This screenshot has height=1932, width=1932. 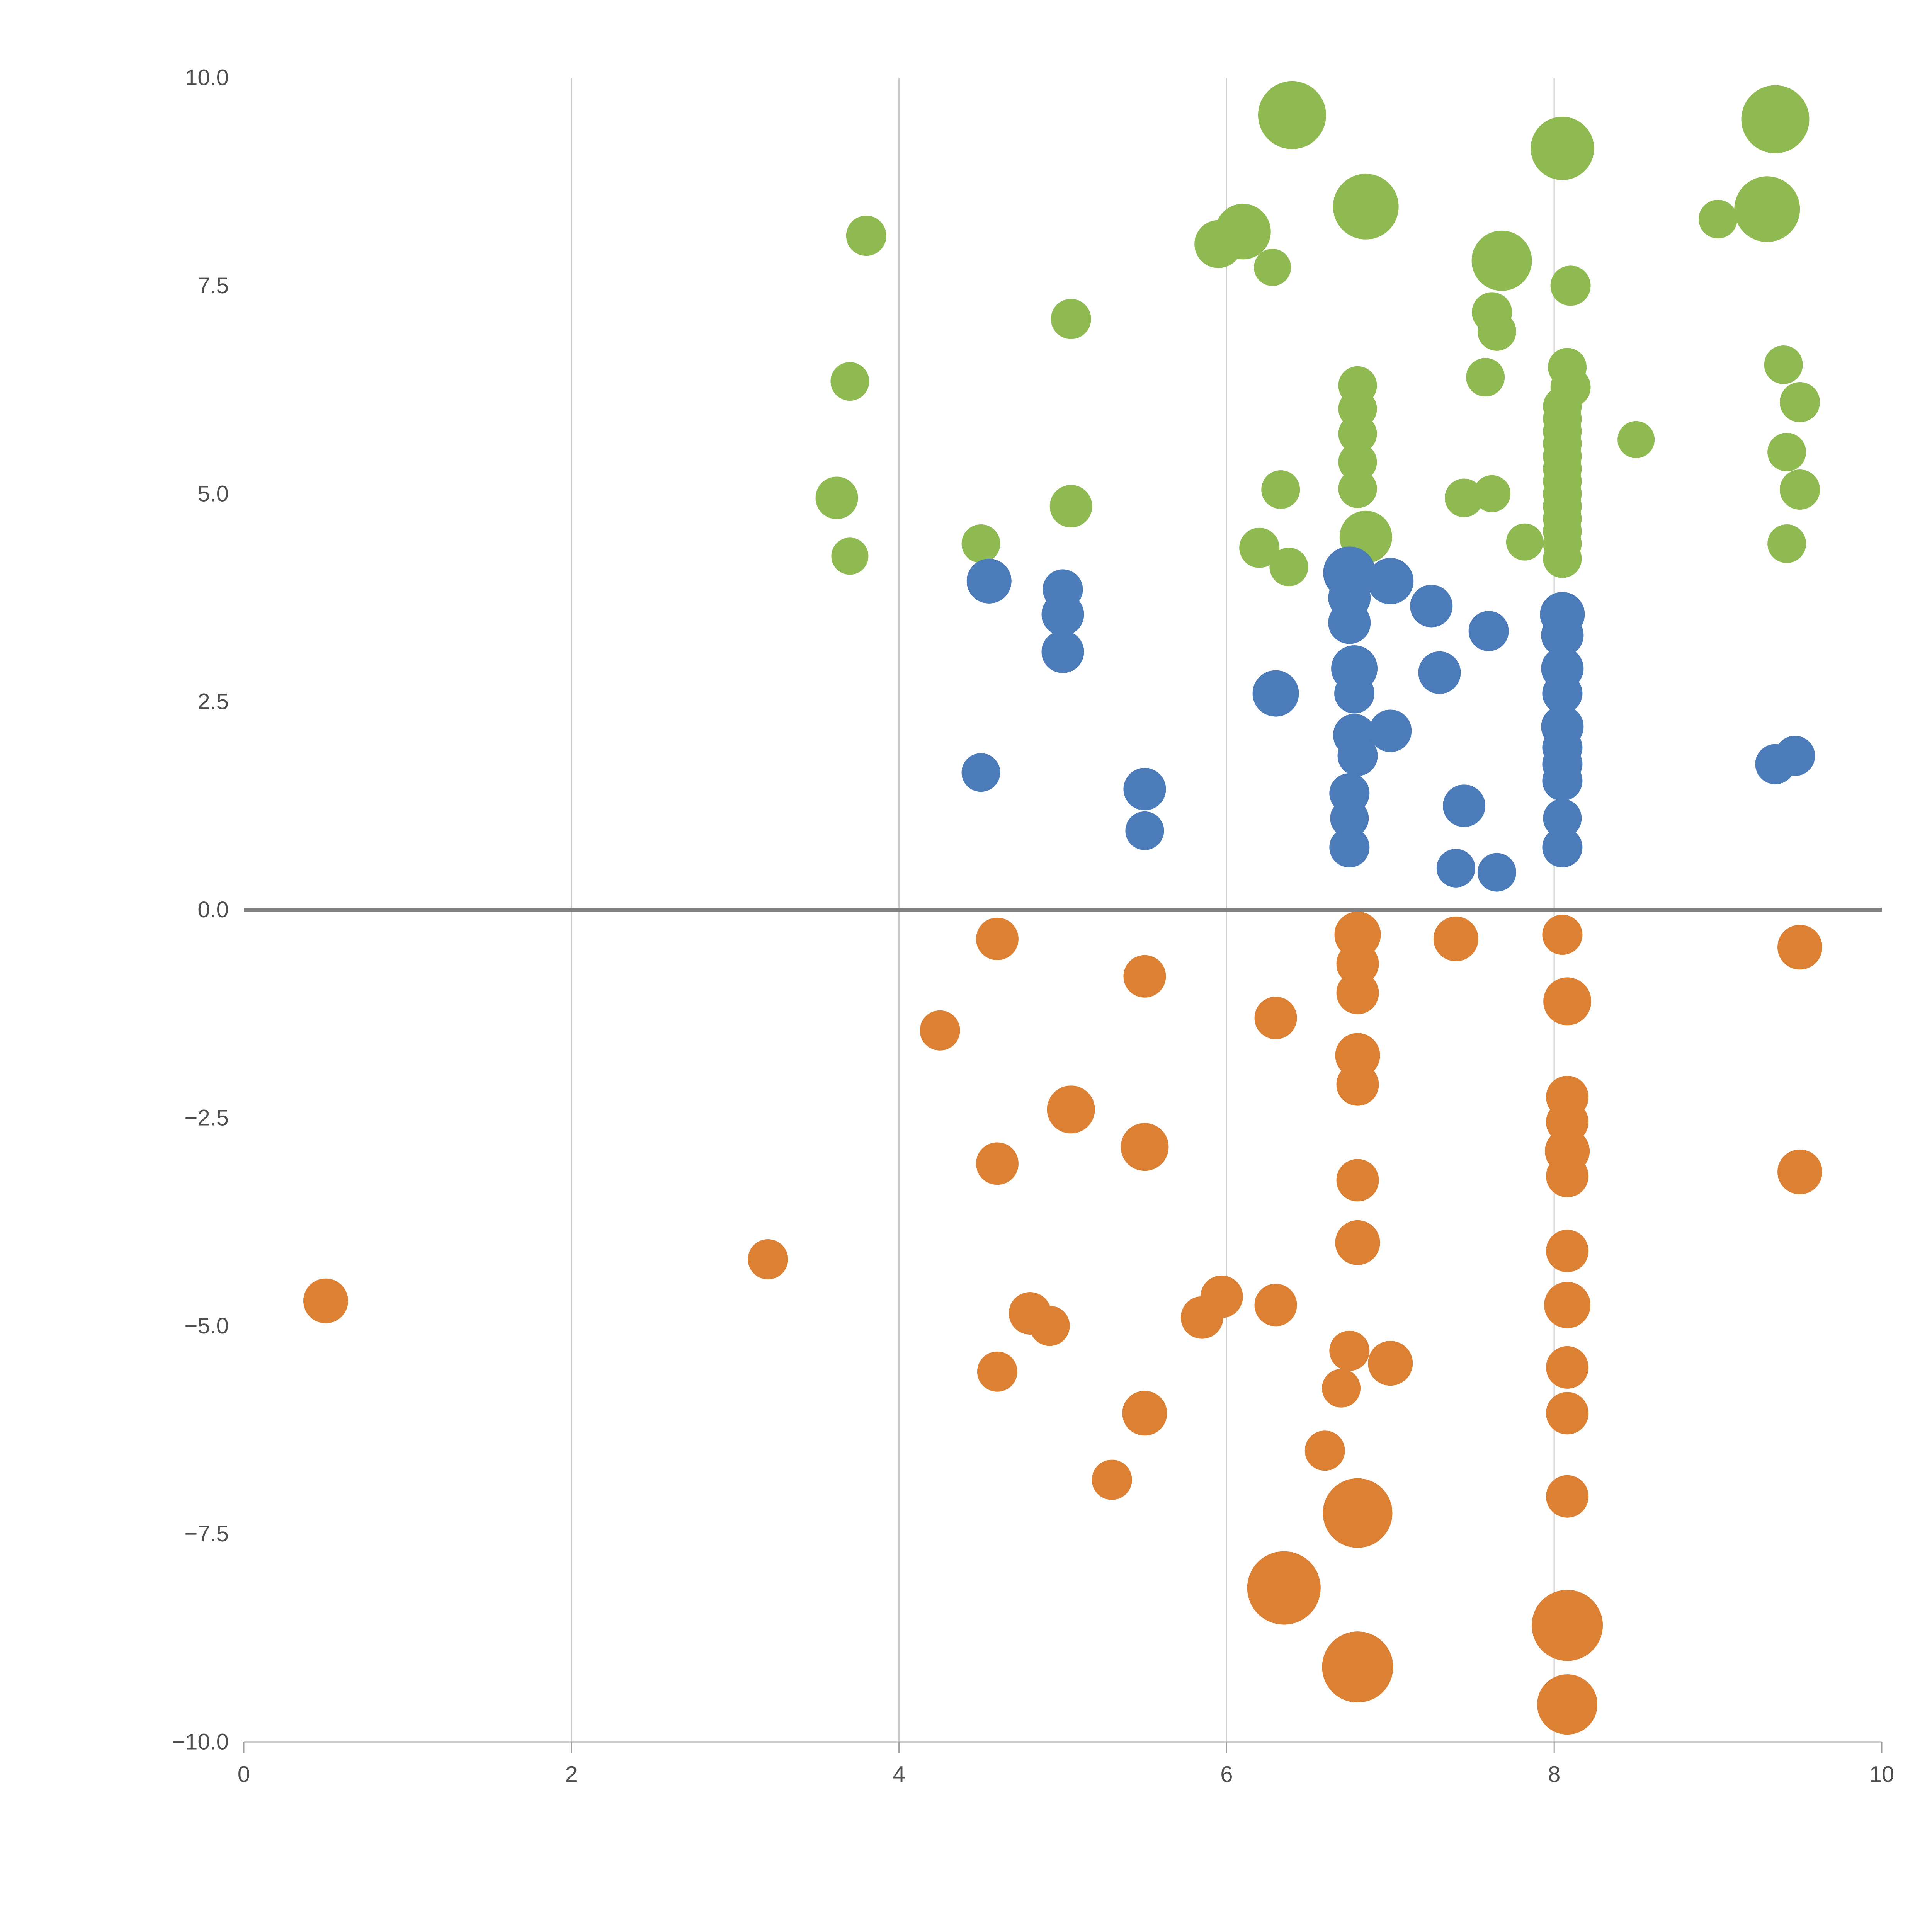 What do you see at coordinates (1227, 1774) in the screenshot?
I see `x-axis-tick-label: 6` at bounding box center [1227, 1774].